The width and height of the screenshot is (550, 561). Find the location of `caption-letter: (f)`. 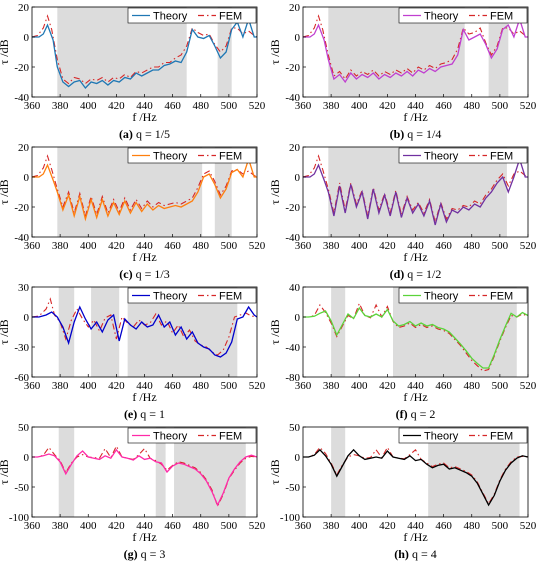

caption-letter: (f) is located at coordinates (402, 414).